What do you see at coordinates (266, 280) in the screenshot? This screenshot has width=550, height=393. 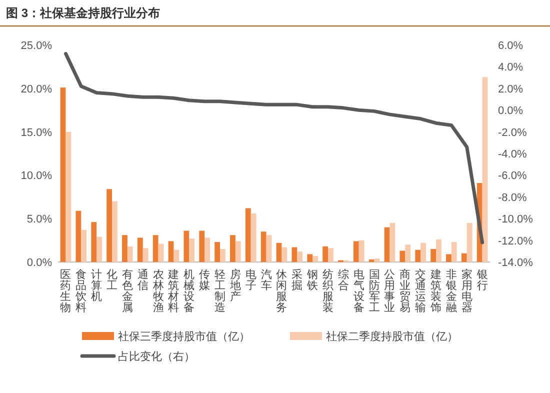 I see `x-tick-label: 汽车` at bounding box center [266, 280].